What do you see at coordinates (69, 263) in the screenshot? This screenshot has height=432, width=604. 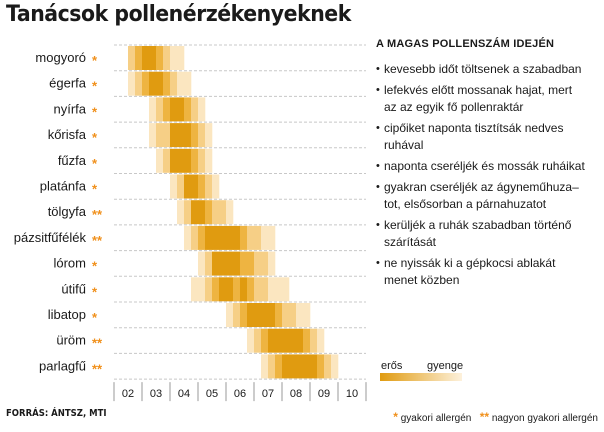 I see `plant-label: lórom` at bounding box center [69, 263].